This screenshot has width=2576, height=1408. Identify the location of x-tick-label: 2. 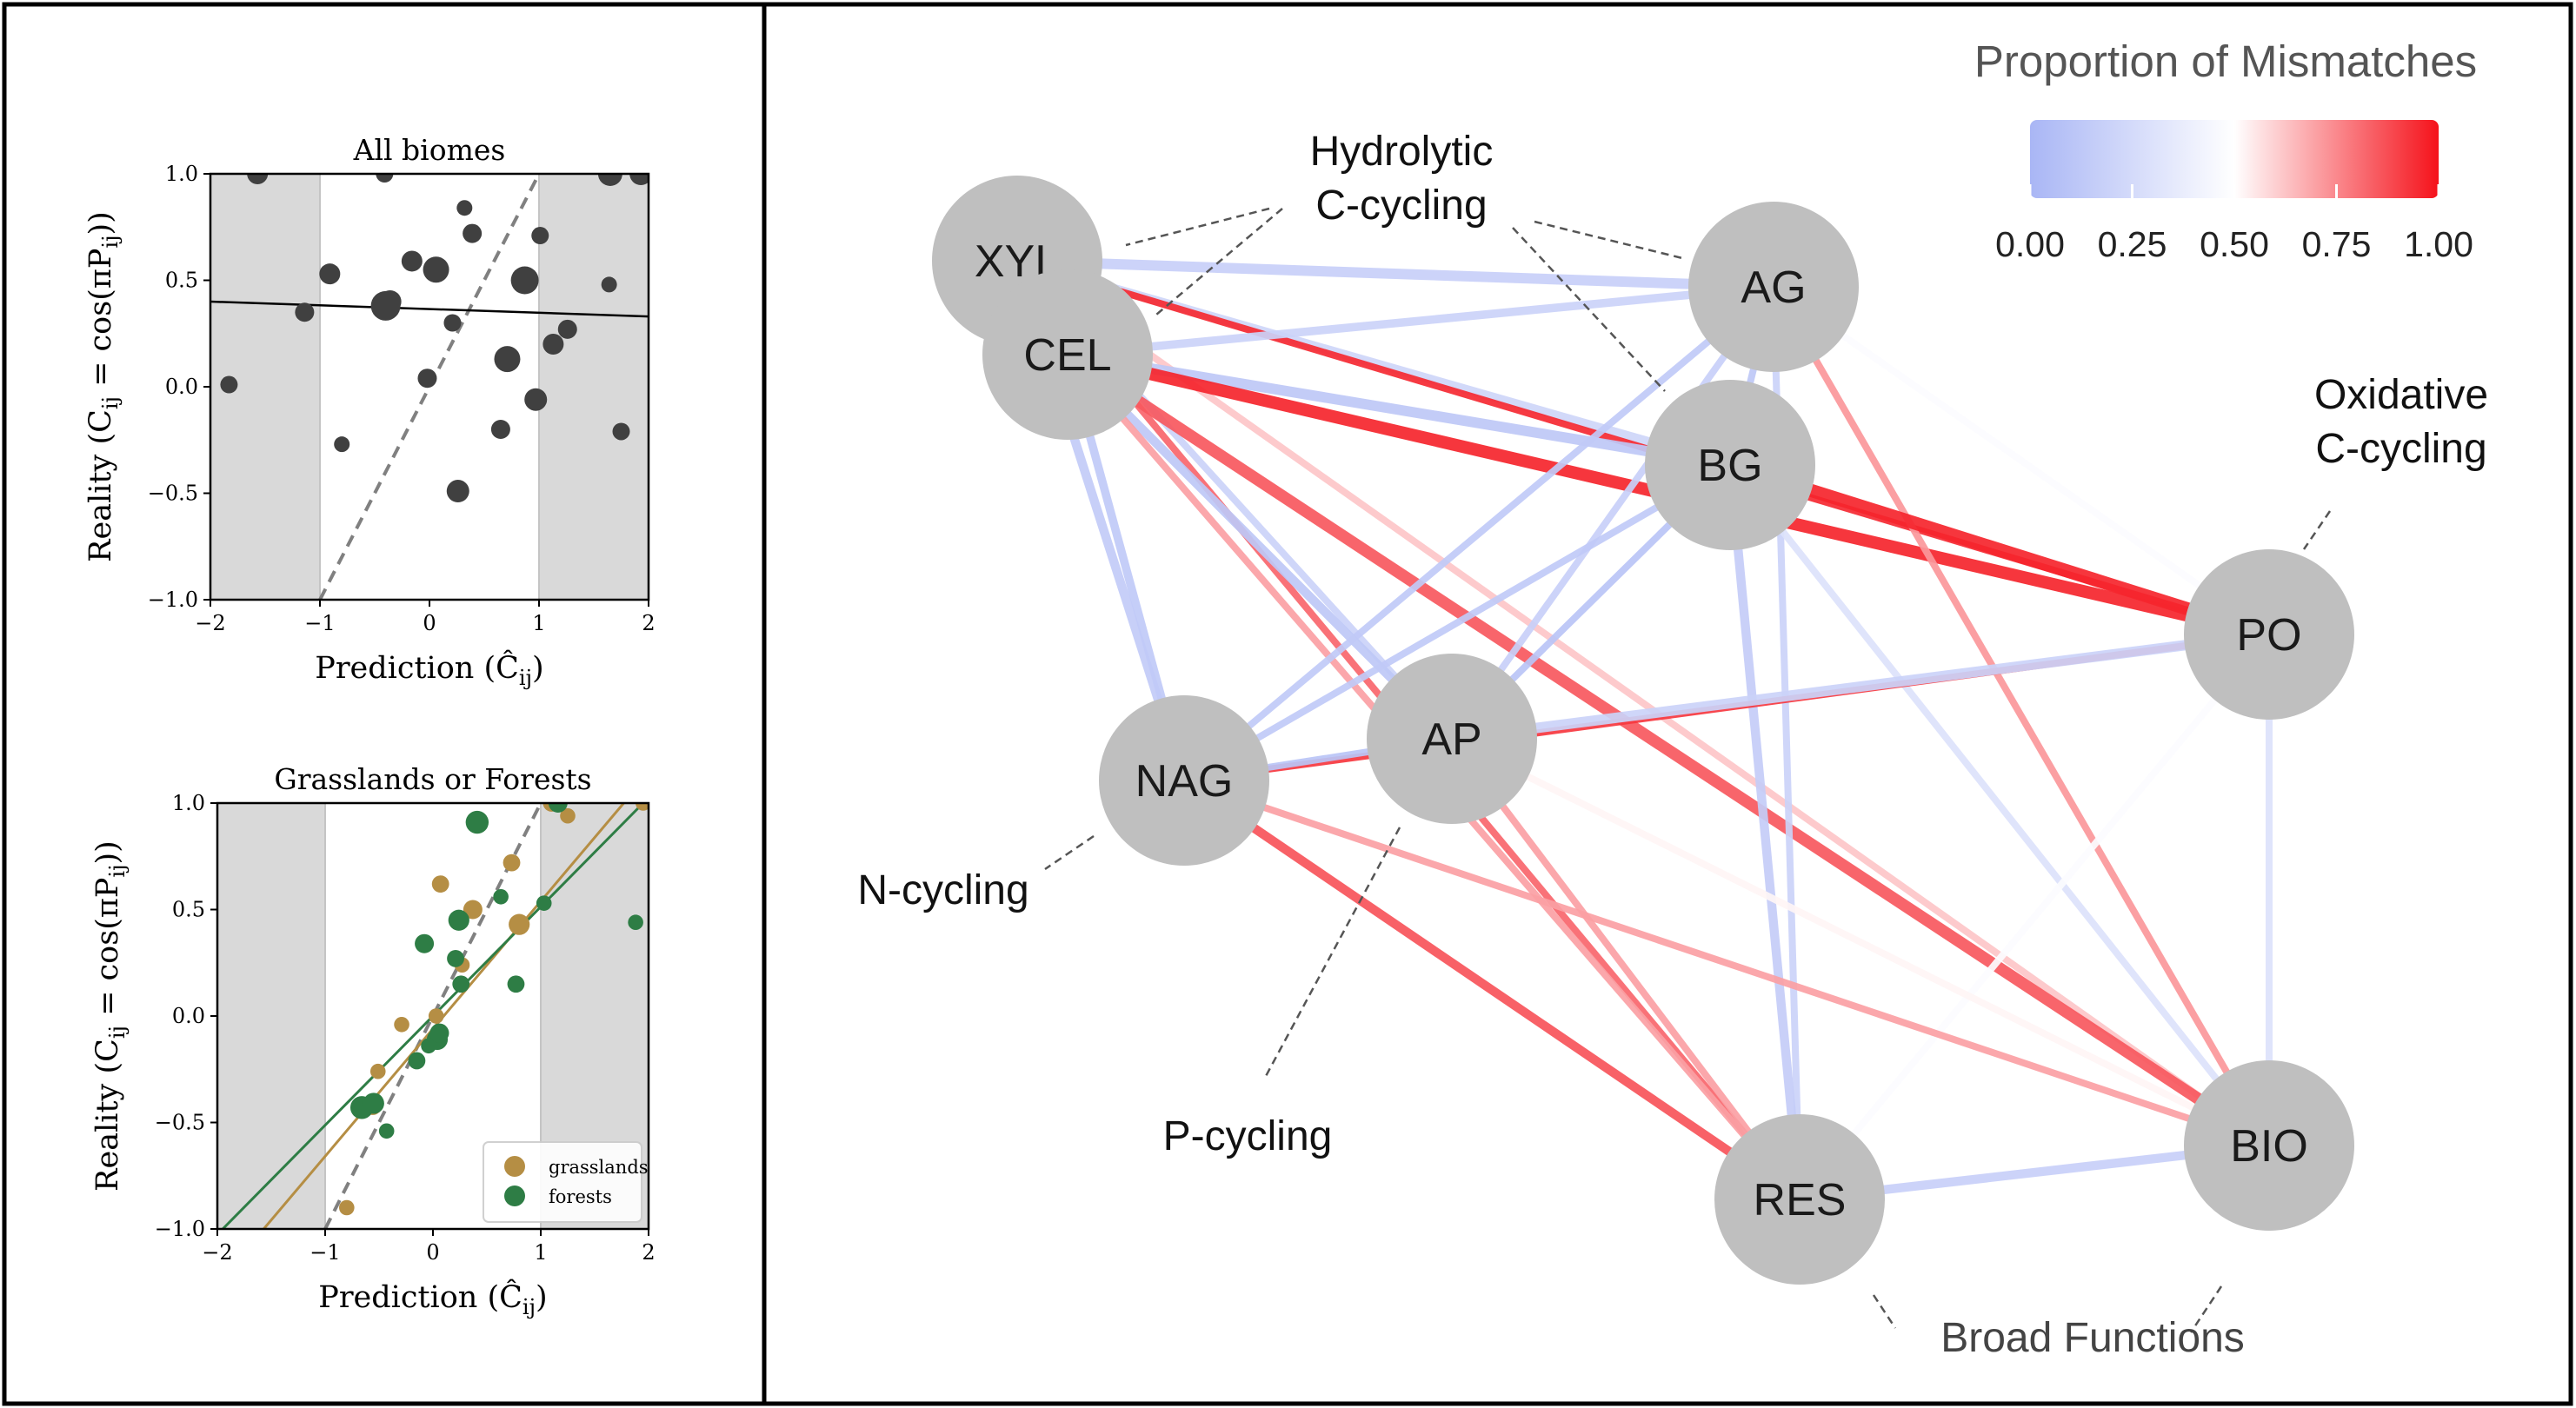
(648, 623).